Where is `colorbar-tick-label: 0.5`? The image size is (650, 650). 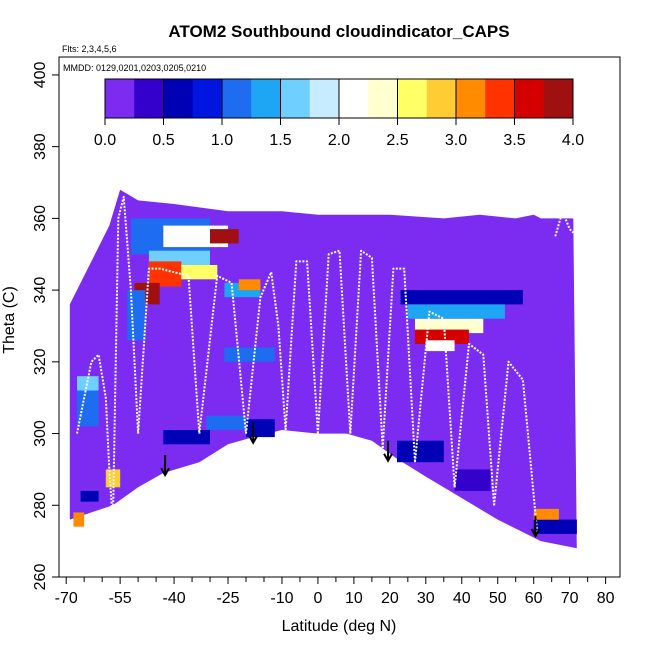
colorbar-tick-label: 0.5 is located at coordinates (163, 140).